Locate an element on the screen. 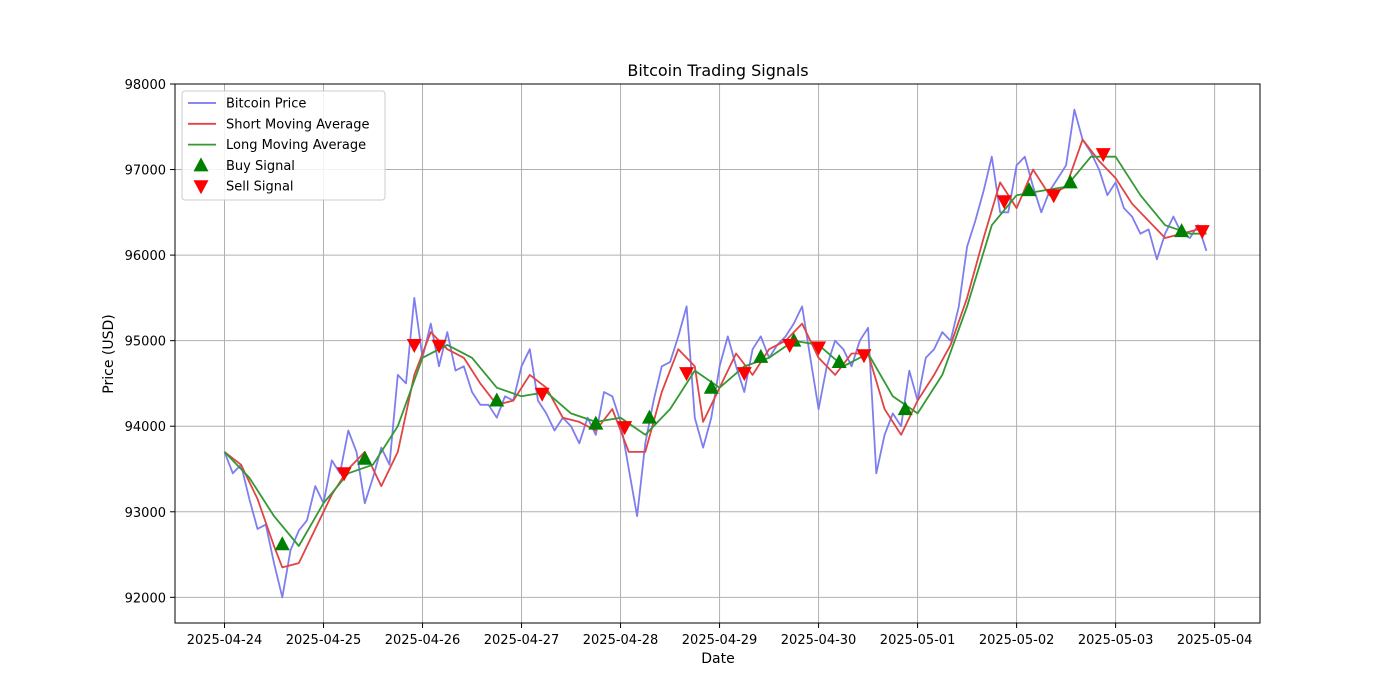 This screenshot has width=1400, height=700. x-tick-label: 2025-05-04 is located at coordinates (1215, 640).